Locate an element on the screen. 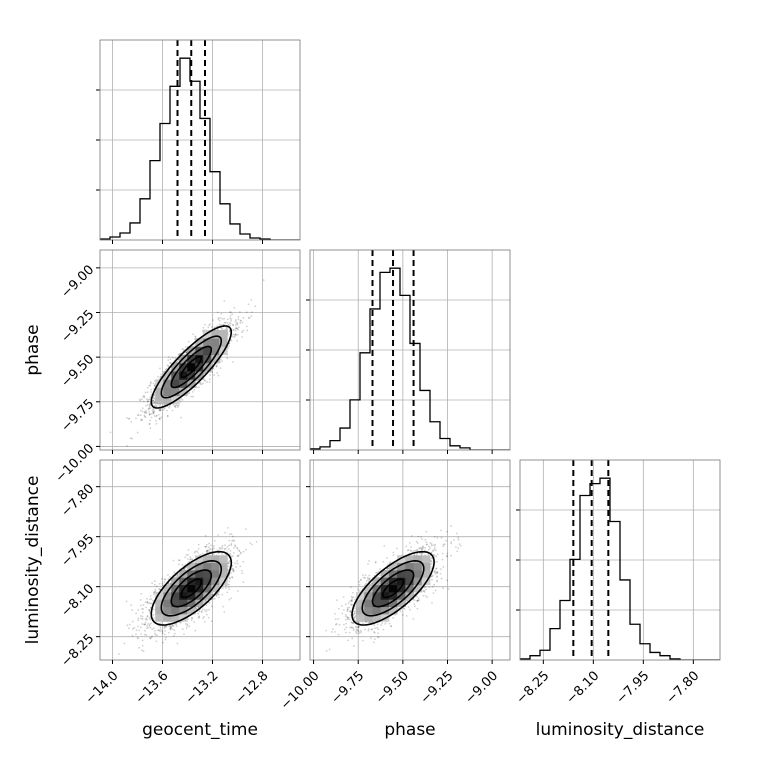  hist-bin is located at coordinates (645, 652).